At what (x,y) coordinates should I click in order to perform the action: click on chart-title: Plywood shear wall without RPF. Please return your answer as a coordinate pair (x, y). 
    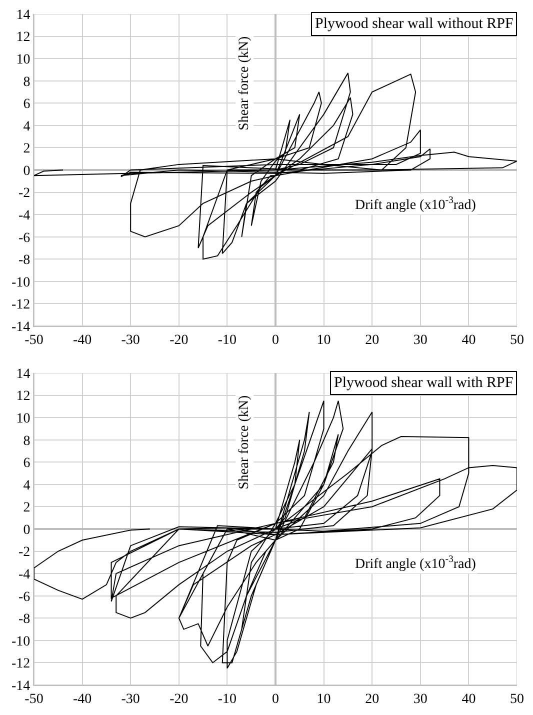
    Looking at the image, I should click on (414, 24).